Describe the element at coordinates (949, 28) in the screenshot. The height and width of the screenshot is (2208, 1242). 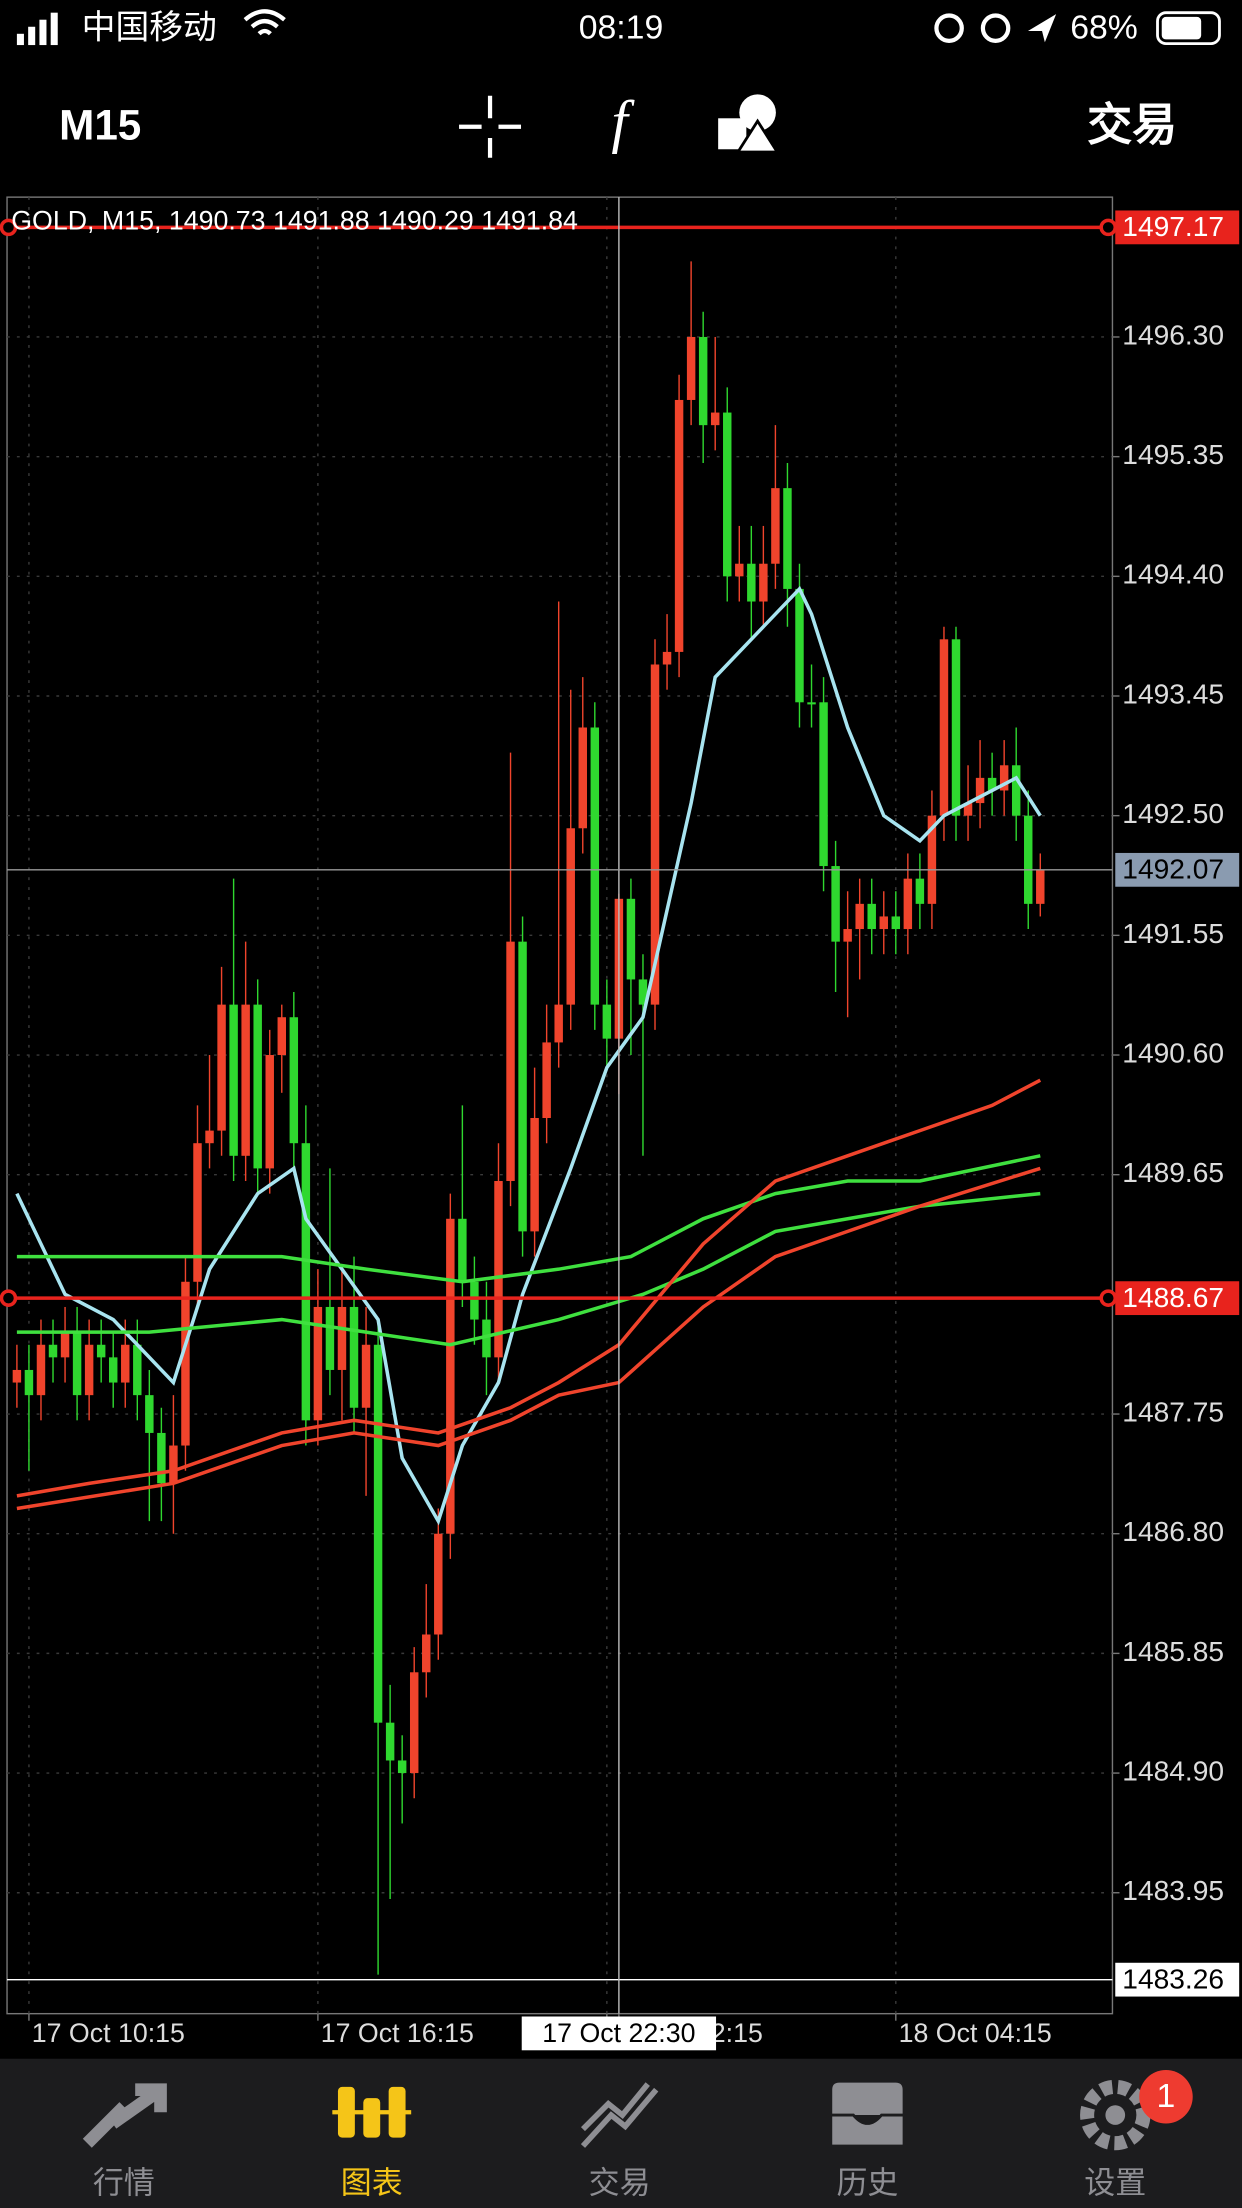
I see `alarm-icon` at that location.